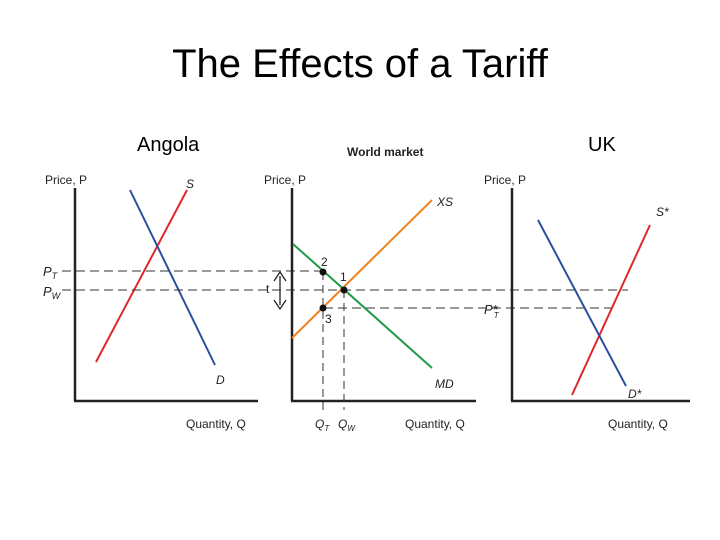 This screenshot has width=720, height=540. What do you see at coordinates (51, 272) in the screenshot?
I see `tariff-price-label: PT` at bounding box center [51, 272].